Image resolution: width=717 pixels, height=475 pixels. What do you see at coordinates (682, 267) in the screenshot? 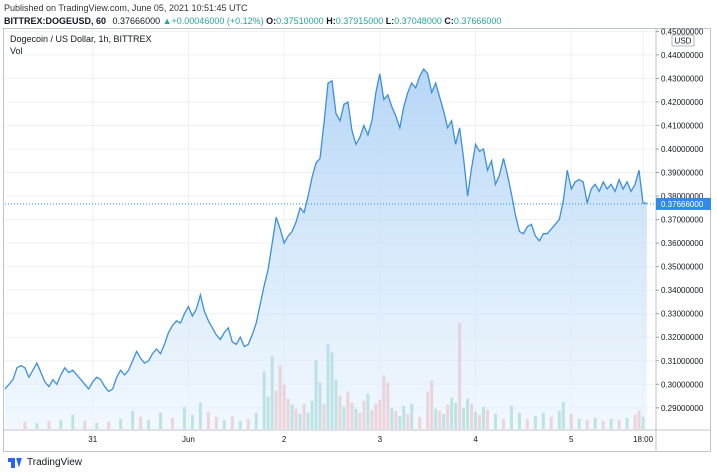
I see `y-tick-label: 0.35000000` at bounding box center [682, 267].